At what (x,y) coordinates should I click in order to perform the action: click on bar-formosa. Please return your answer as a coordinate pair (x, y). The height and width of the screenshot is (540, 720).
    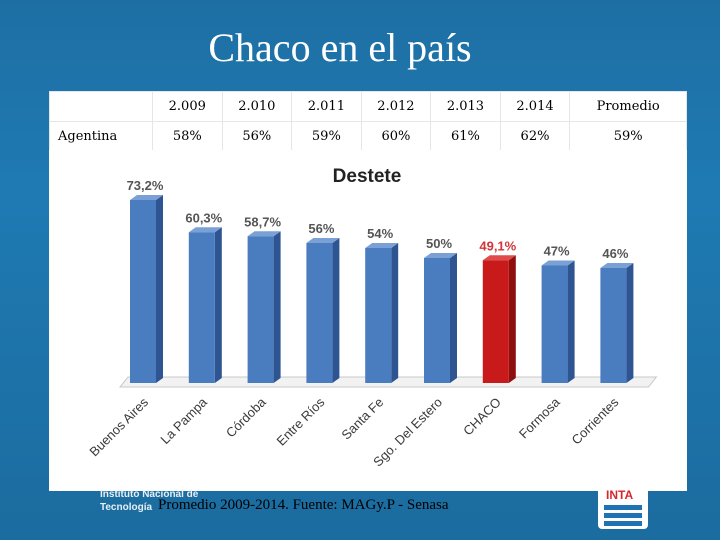
    Looking at the image, I should click on (554, 324).